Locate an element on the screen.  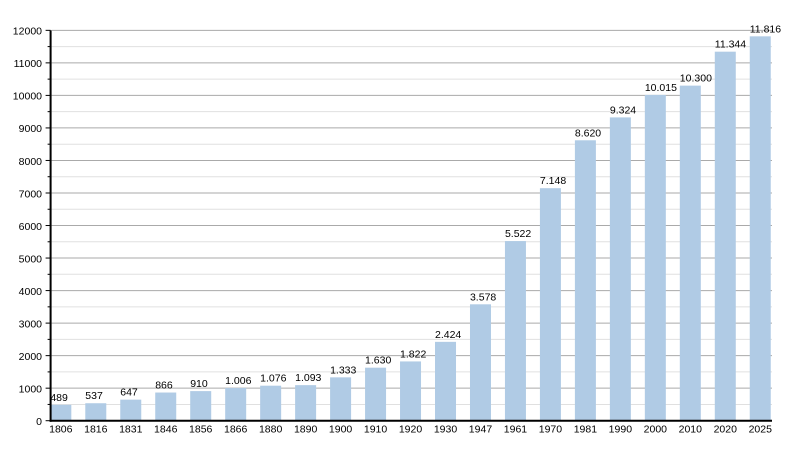
svg-text: 5000 is located at coordinates (31, 259).